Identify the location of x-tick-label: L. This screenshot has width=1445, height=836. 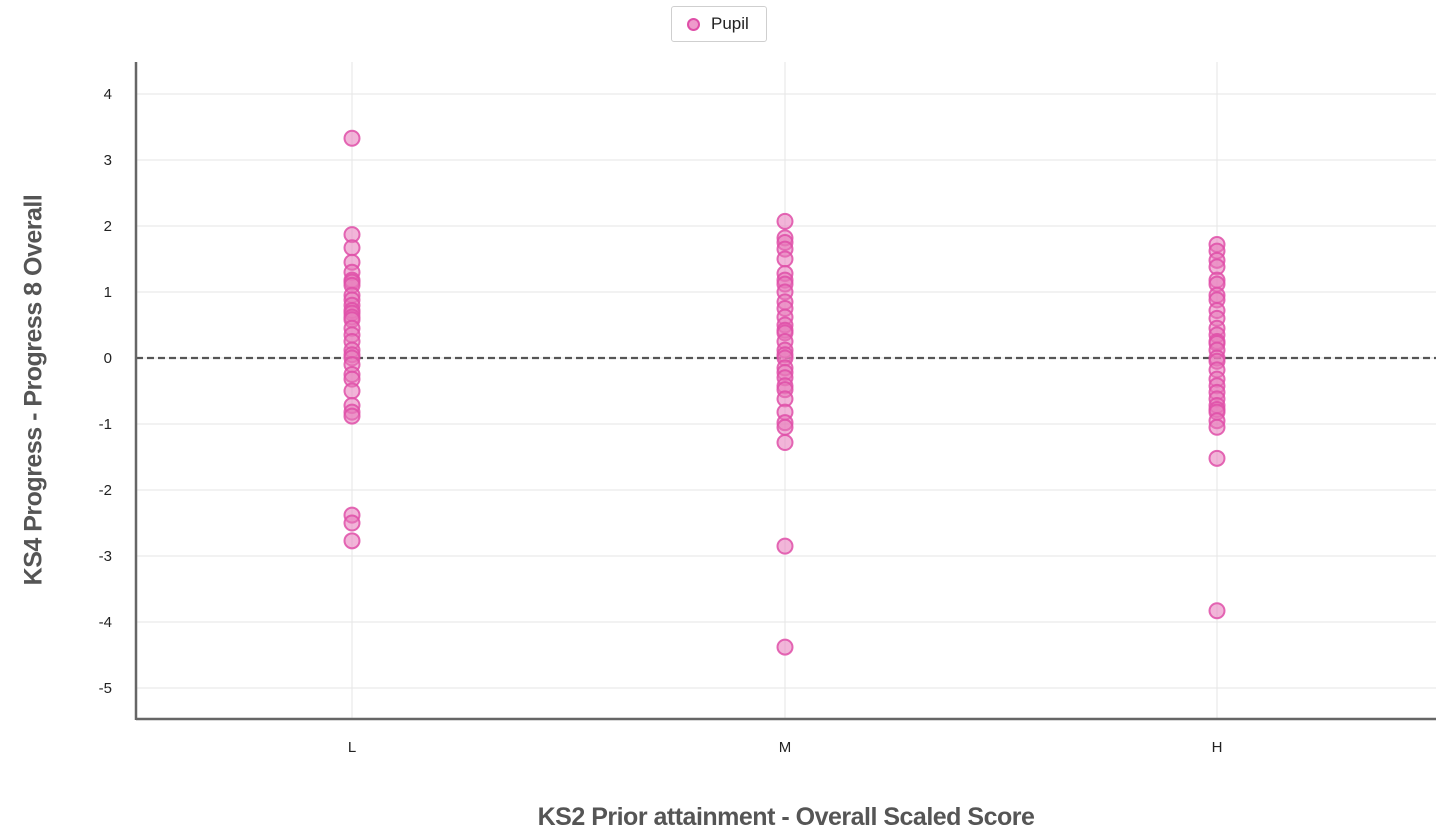
(352, 747).